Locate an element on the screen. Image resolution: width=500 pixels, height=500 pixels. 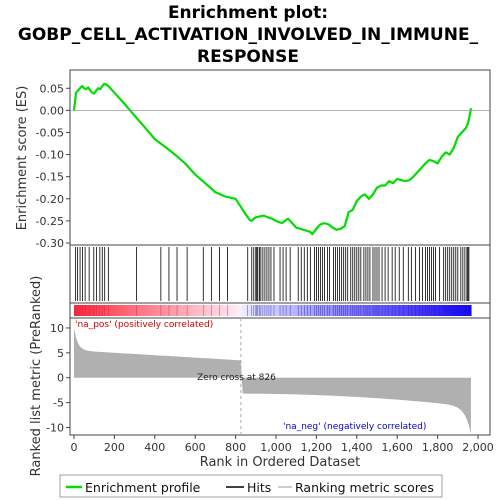
neg-label: 'na_neg' (negatively correlated) is located at coordinates (354, 427).